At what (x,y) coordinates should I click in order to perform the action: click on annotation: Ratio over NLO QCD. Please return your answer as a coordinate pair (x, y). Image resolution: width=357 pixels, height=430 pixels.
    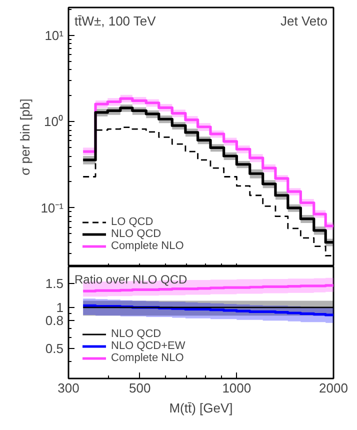
    Looking at the image, I should click on (131, 279).